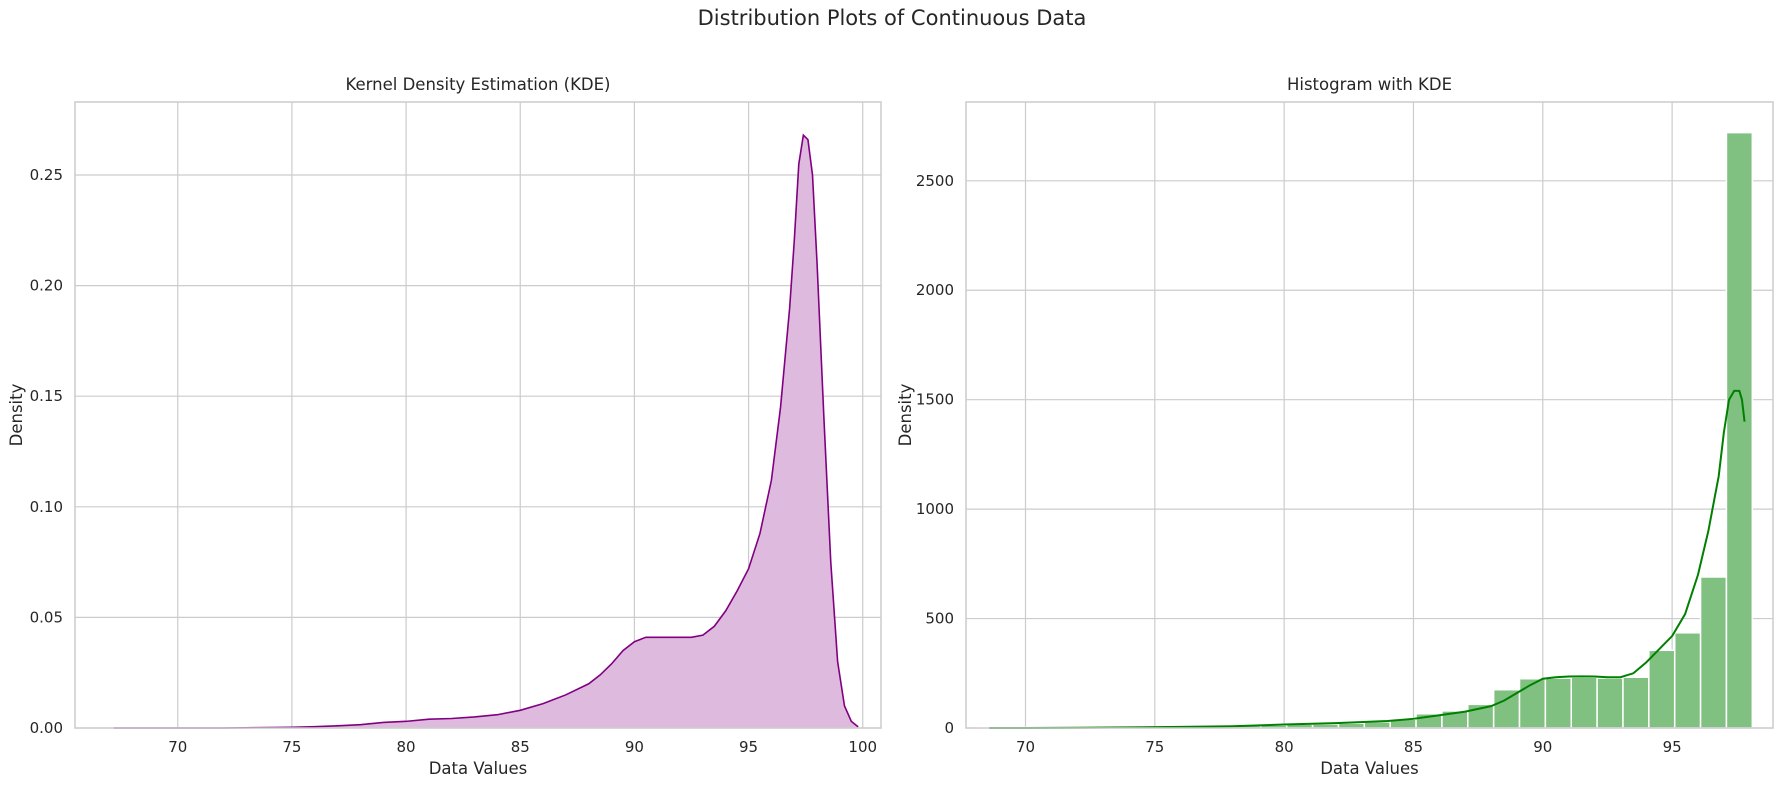 The image size is (1784, 786). Describe the element at coordinates (46, 286) in the screenshot. I see `kde-y-tick-label: 0.20` at that location.